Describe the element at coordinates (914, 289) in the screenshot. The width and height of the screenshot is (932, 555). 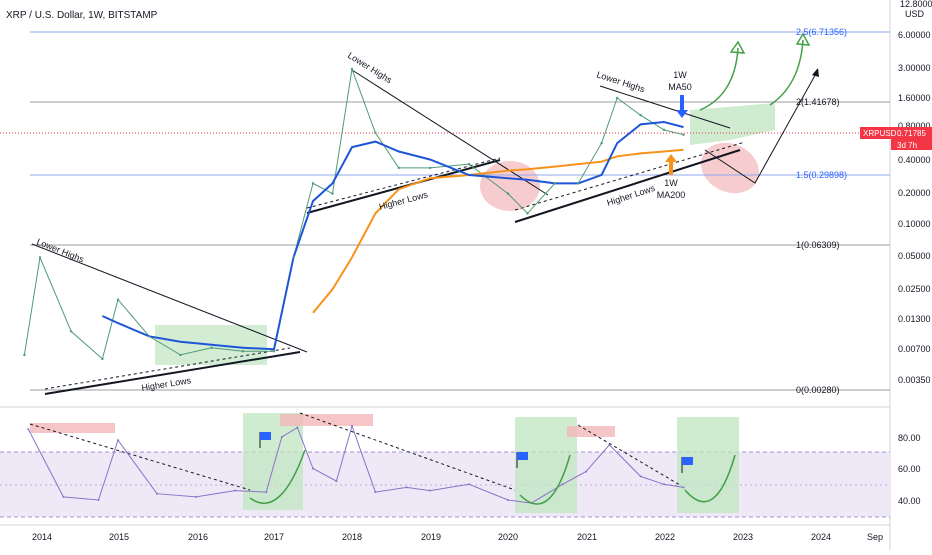
I see `price-axis-label: 0.02500` at that location.